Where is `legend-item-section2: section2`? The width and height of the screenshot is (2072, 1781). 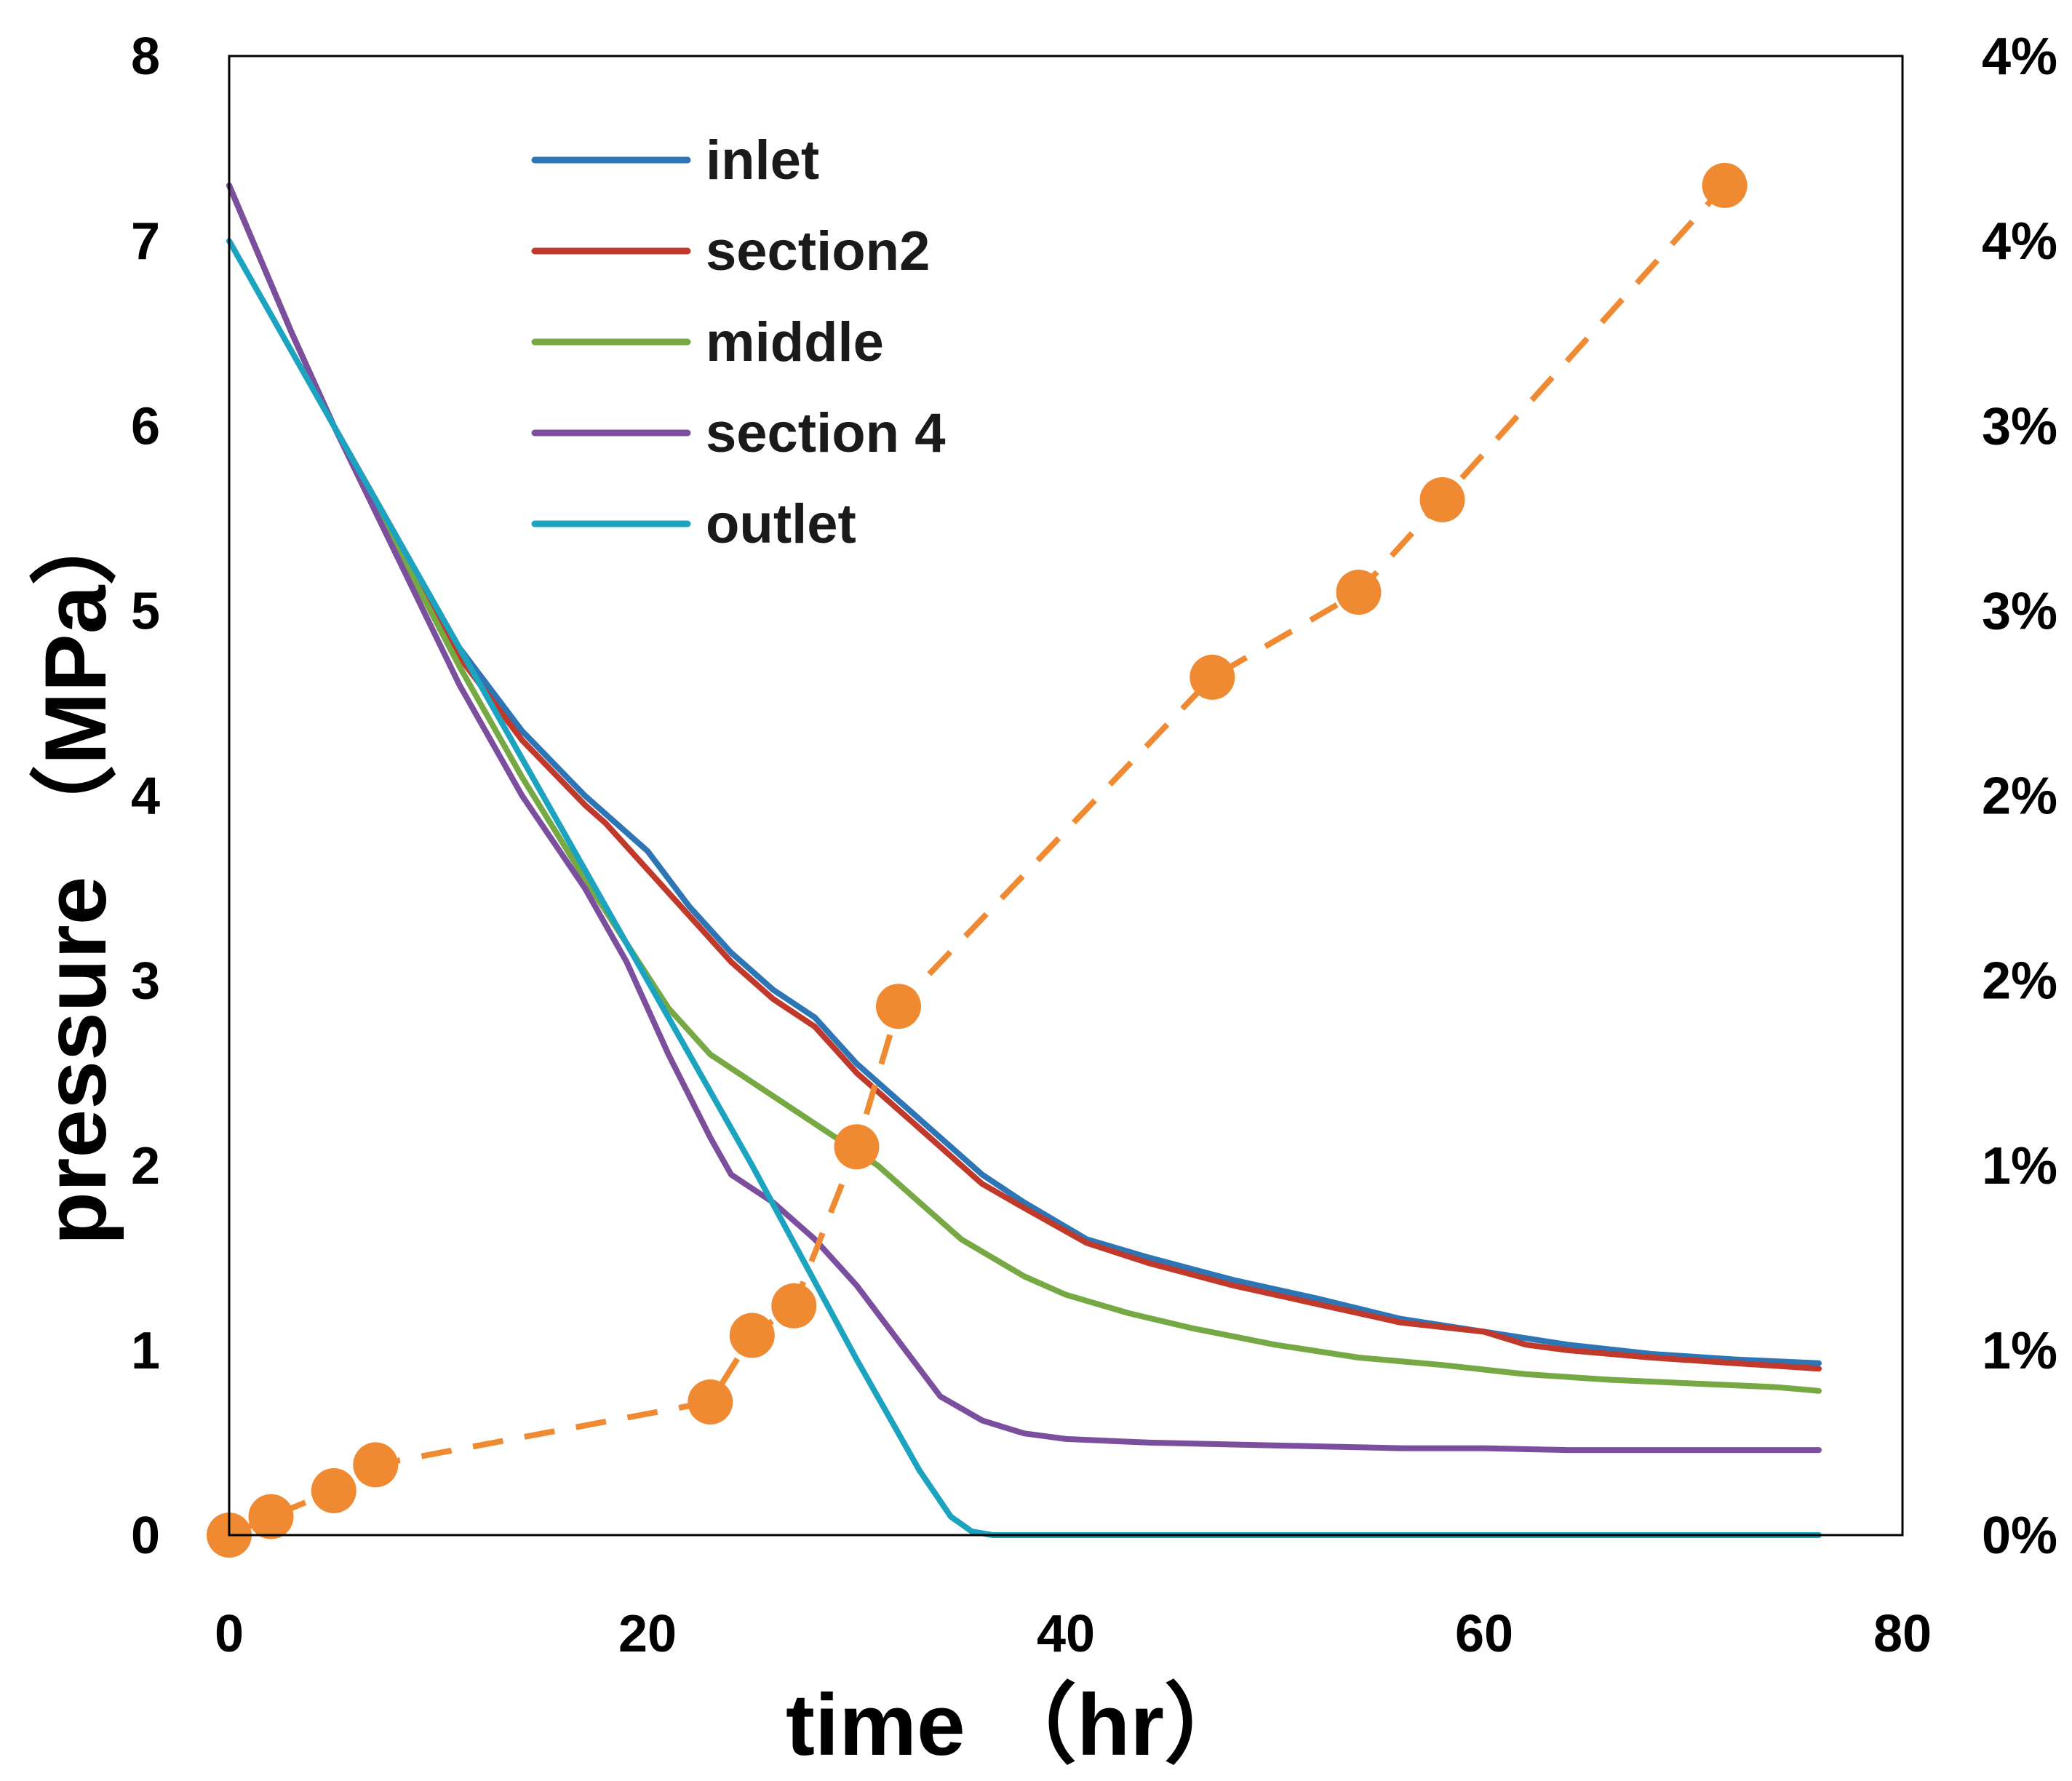
legend-item-section2: section2 is located at coordinates (730, 251).